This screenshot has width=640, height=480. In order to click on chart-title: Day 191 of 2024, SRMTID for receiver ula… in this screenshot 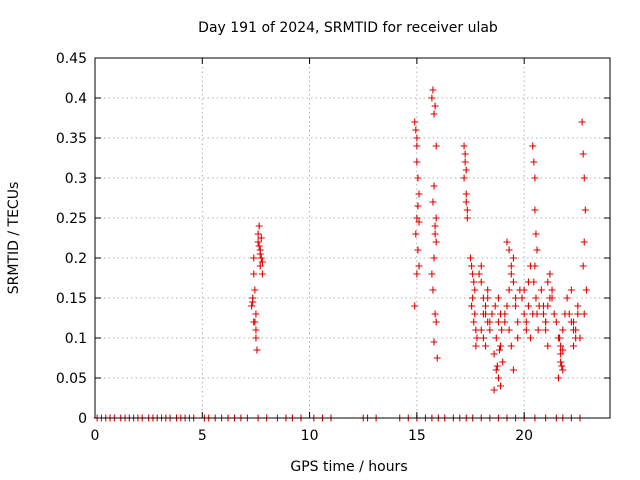, I will do `click(348, 28)`.